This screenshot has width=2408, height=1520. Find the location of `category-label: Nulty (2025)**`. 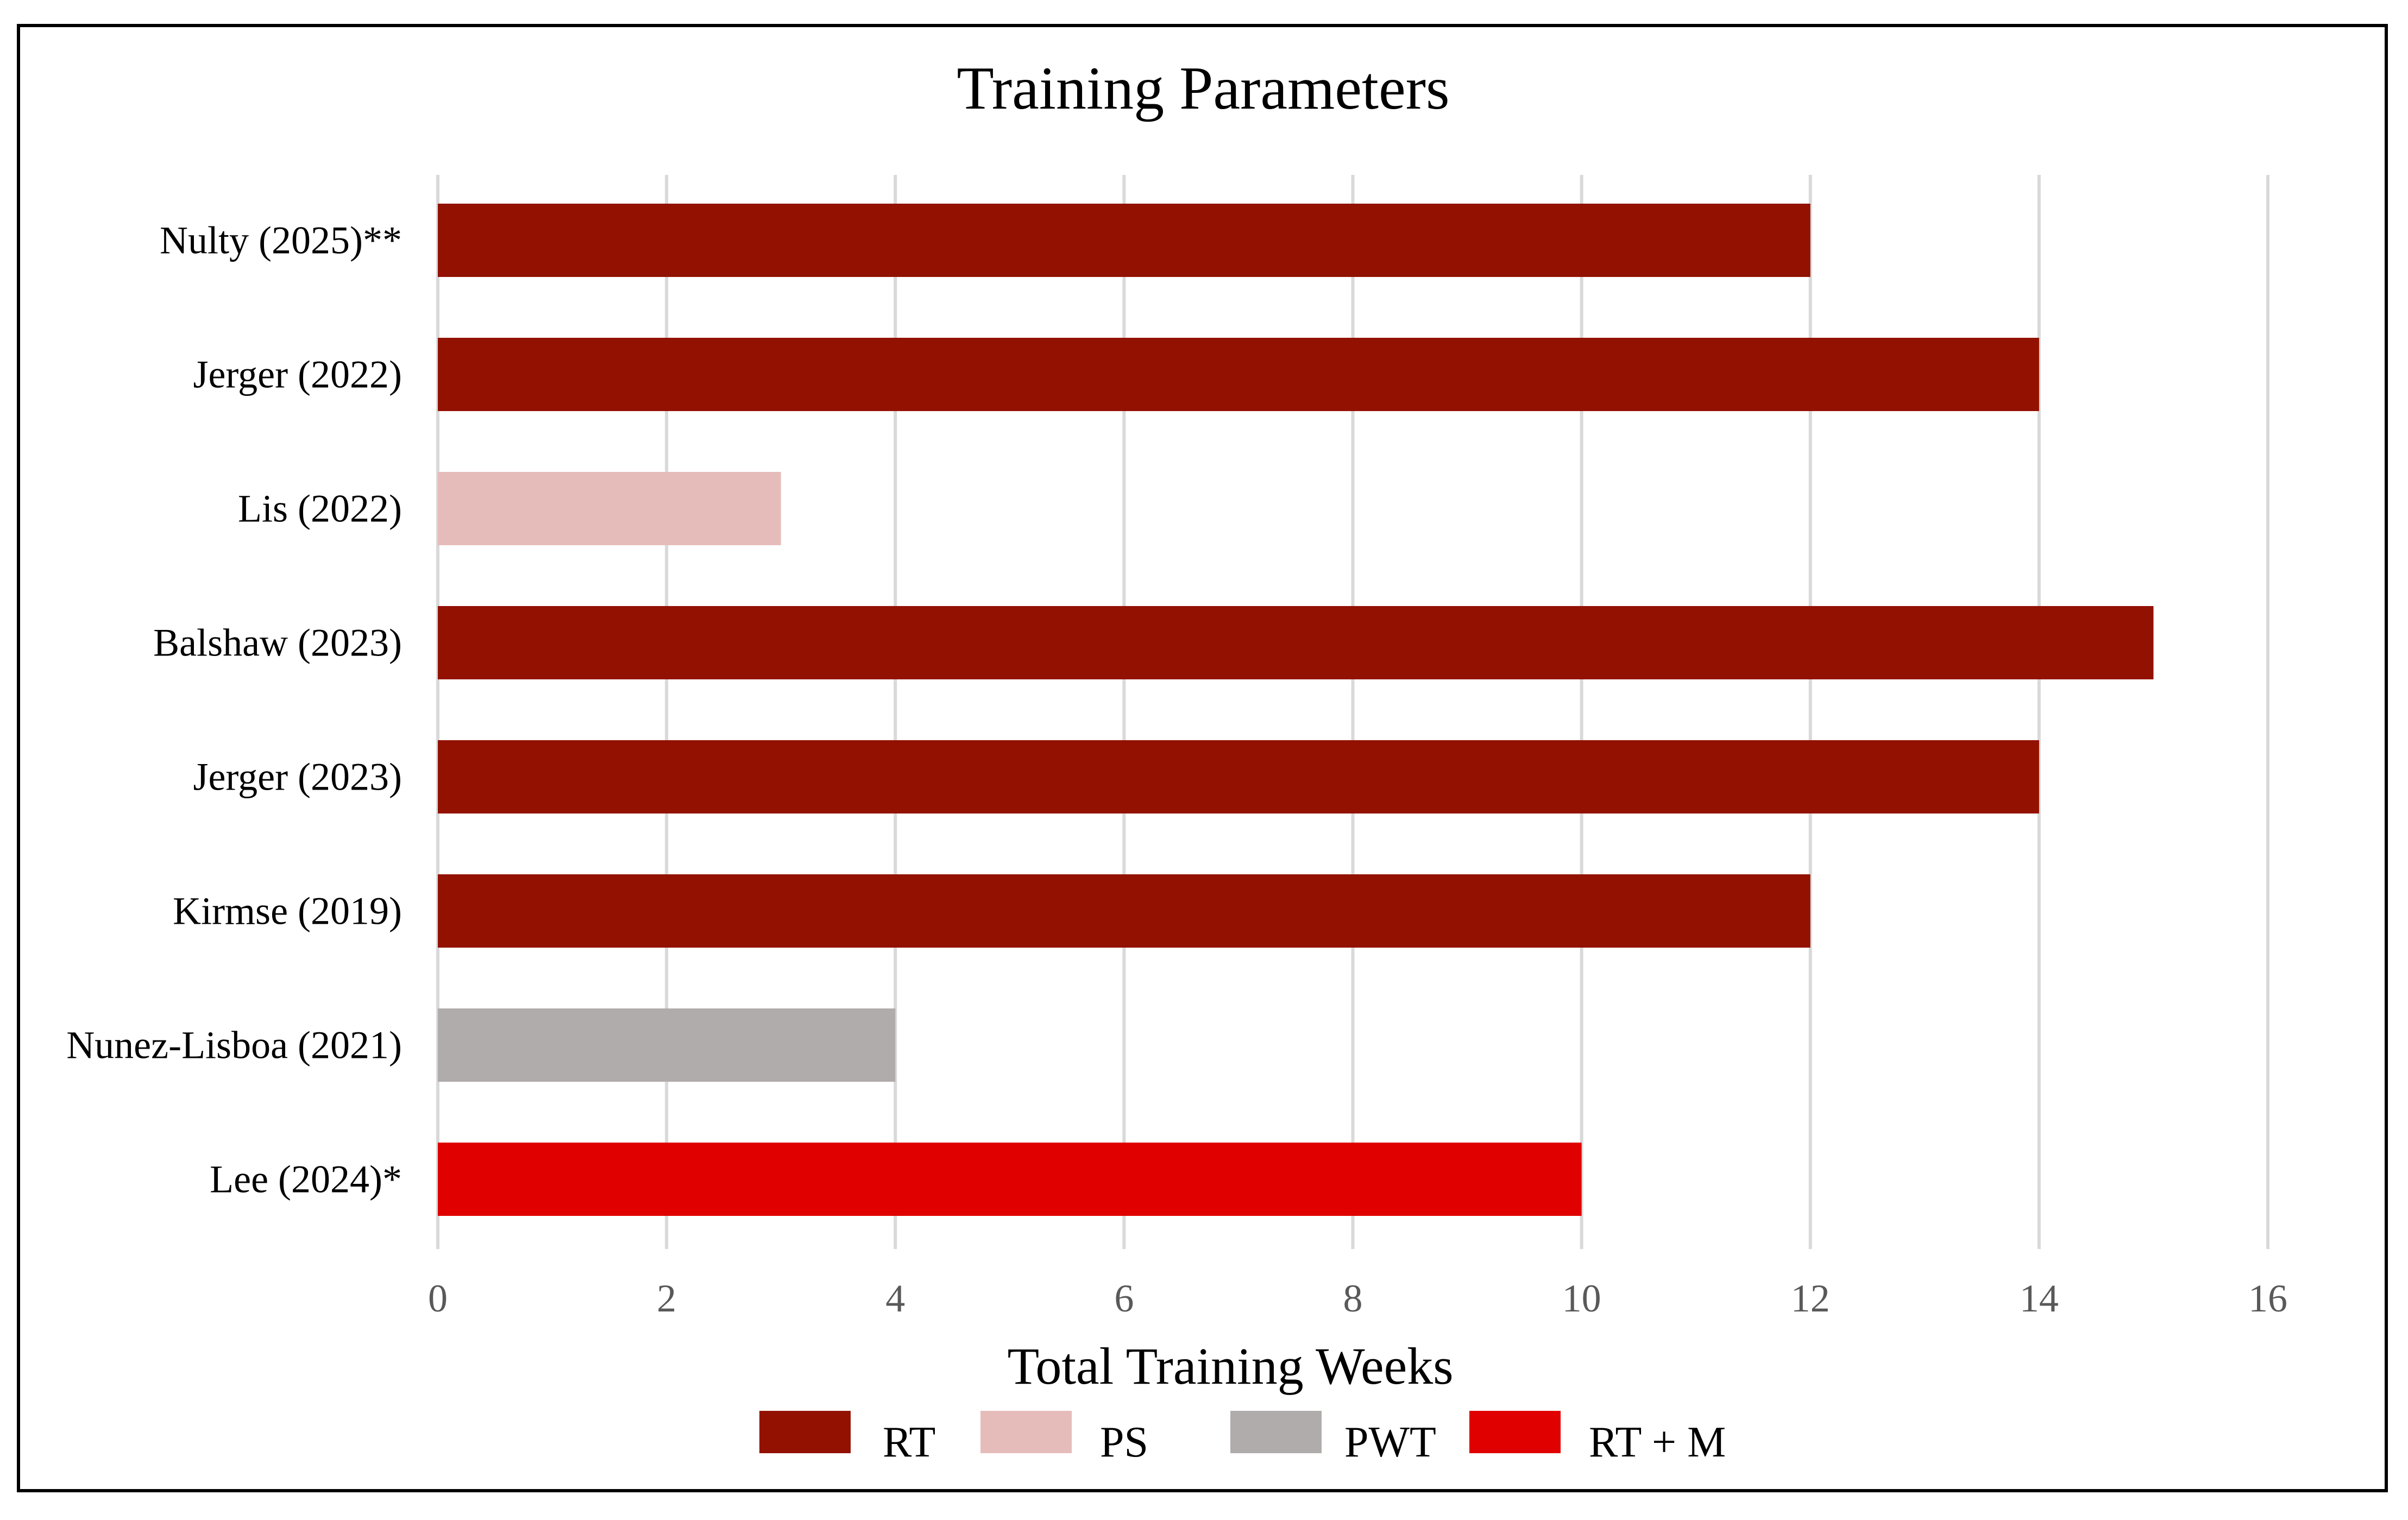

category-label: Nulty (2025)** is located at coordinates (281, 240).